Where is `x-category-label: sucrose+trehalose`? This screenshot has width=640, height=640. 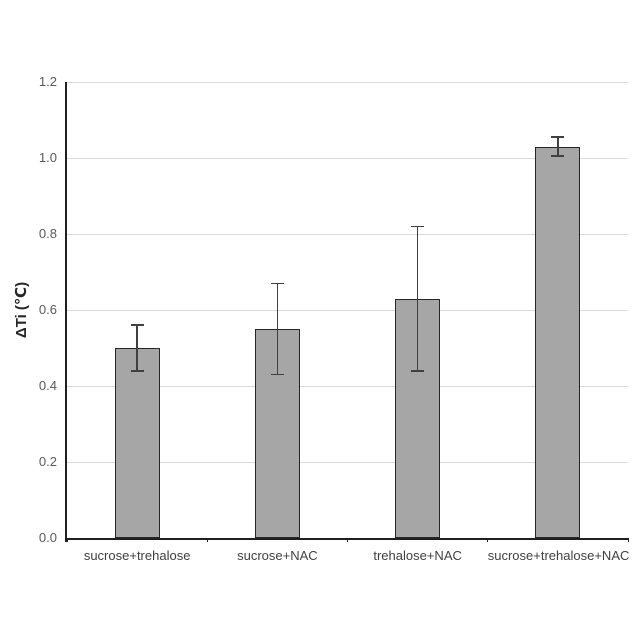
x-category-label: sucrose+trehalose is located at coordinates (137, 555).